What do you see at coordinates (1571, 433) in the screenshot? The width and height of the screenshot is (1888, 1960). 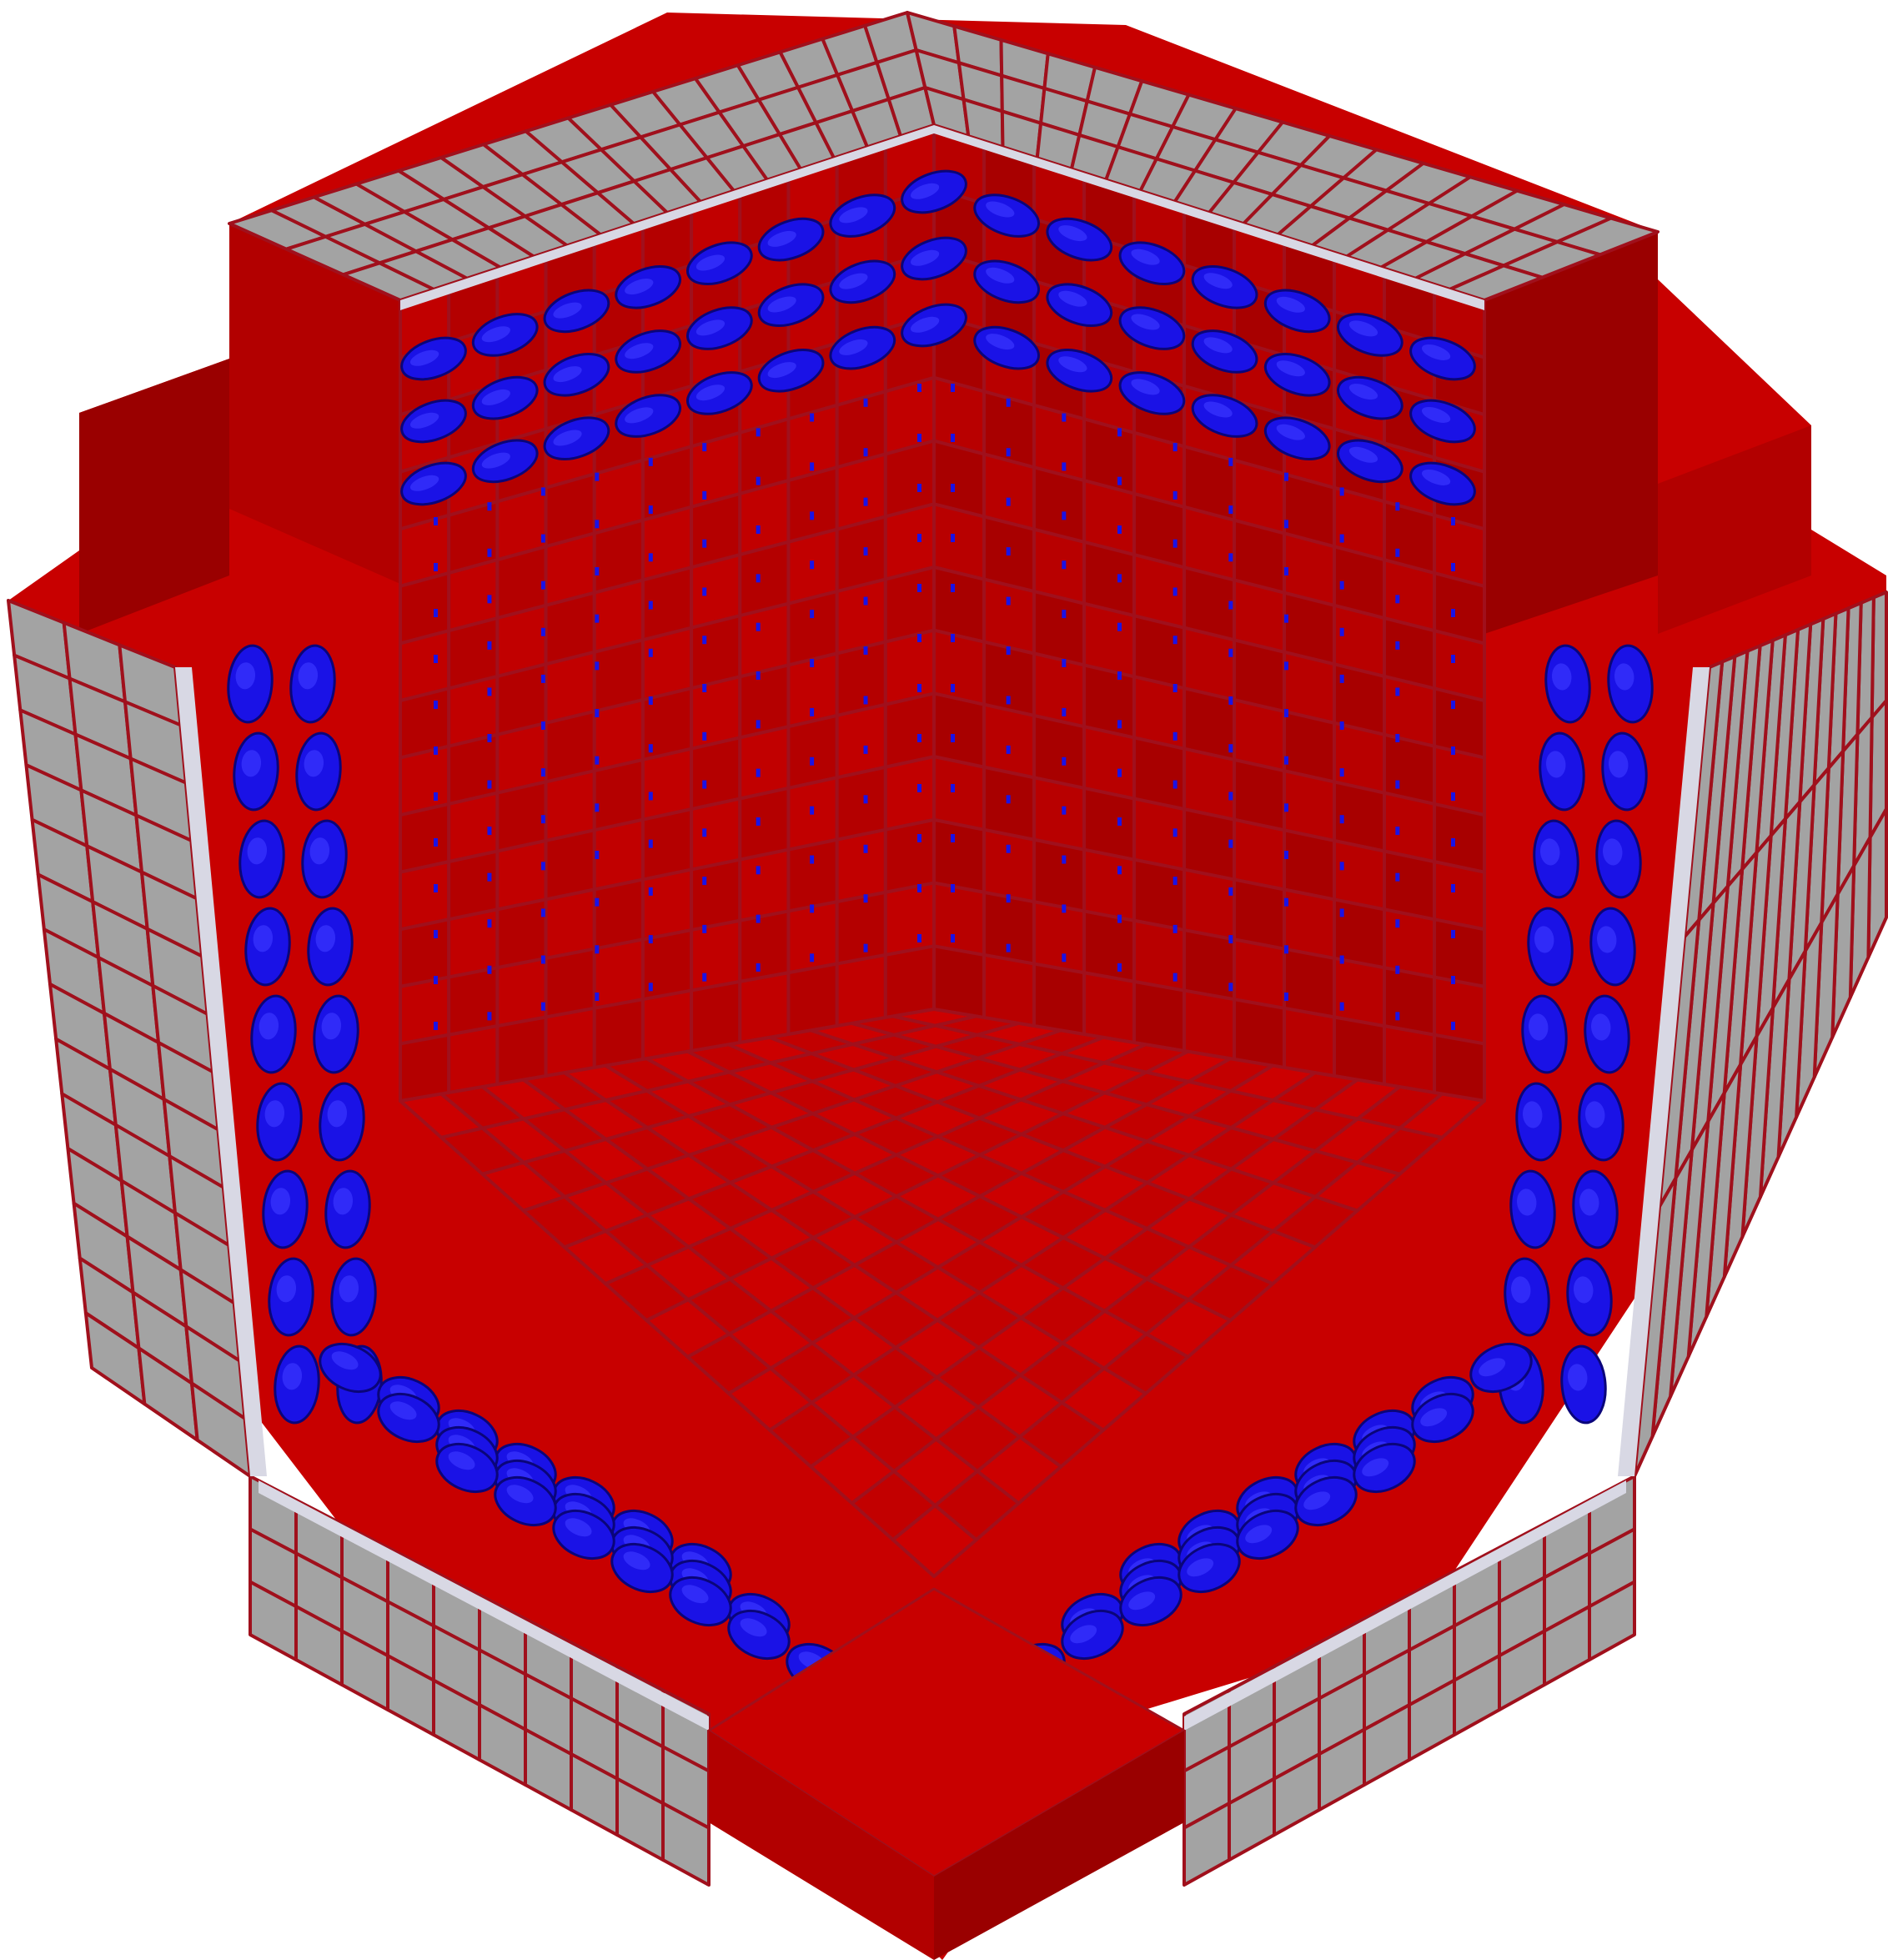 I see `right-tall-block` at bounding box center [1571, 433].